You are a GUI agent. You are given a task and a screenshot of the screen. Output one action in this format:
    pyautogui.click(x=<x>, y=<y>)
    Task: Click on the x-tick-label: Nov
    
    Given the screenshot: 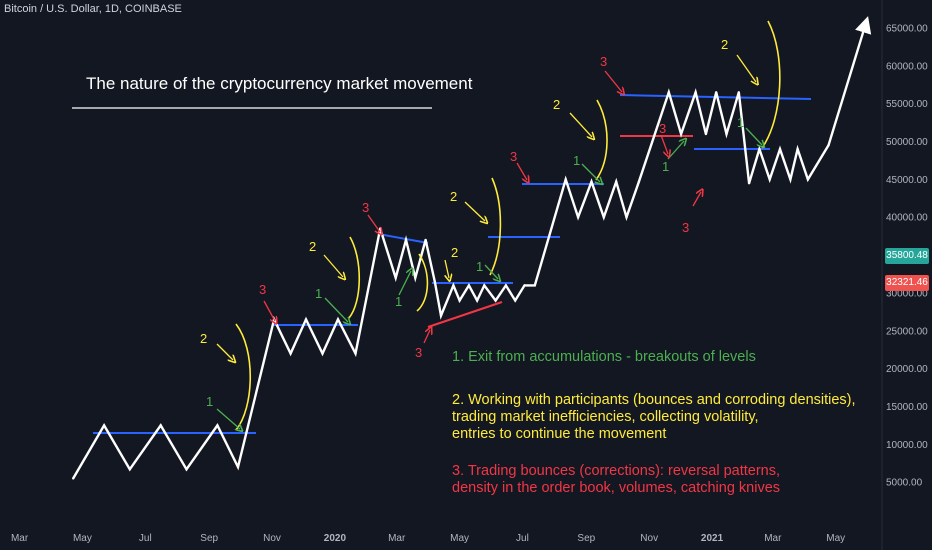 What is the action you would take?
    pyautogui.click(x=272, y=538)
    